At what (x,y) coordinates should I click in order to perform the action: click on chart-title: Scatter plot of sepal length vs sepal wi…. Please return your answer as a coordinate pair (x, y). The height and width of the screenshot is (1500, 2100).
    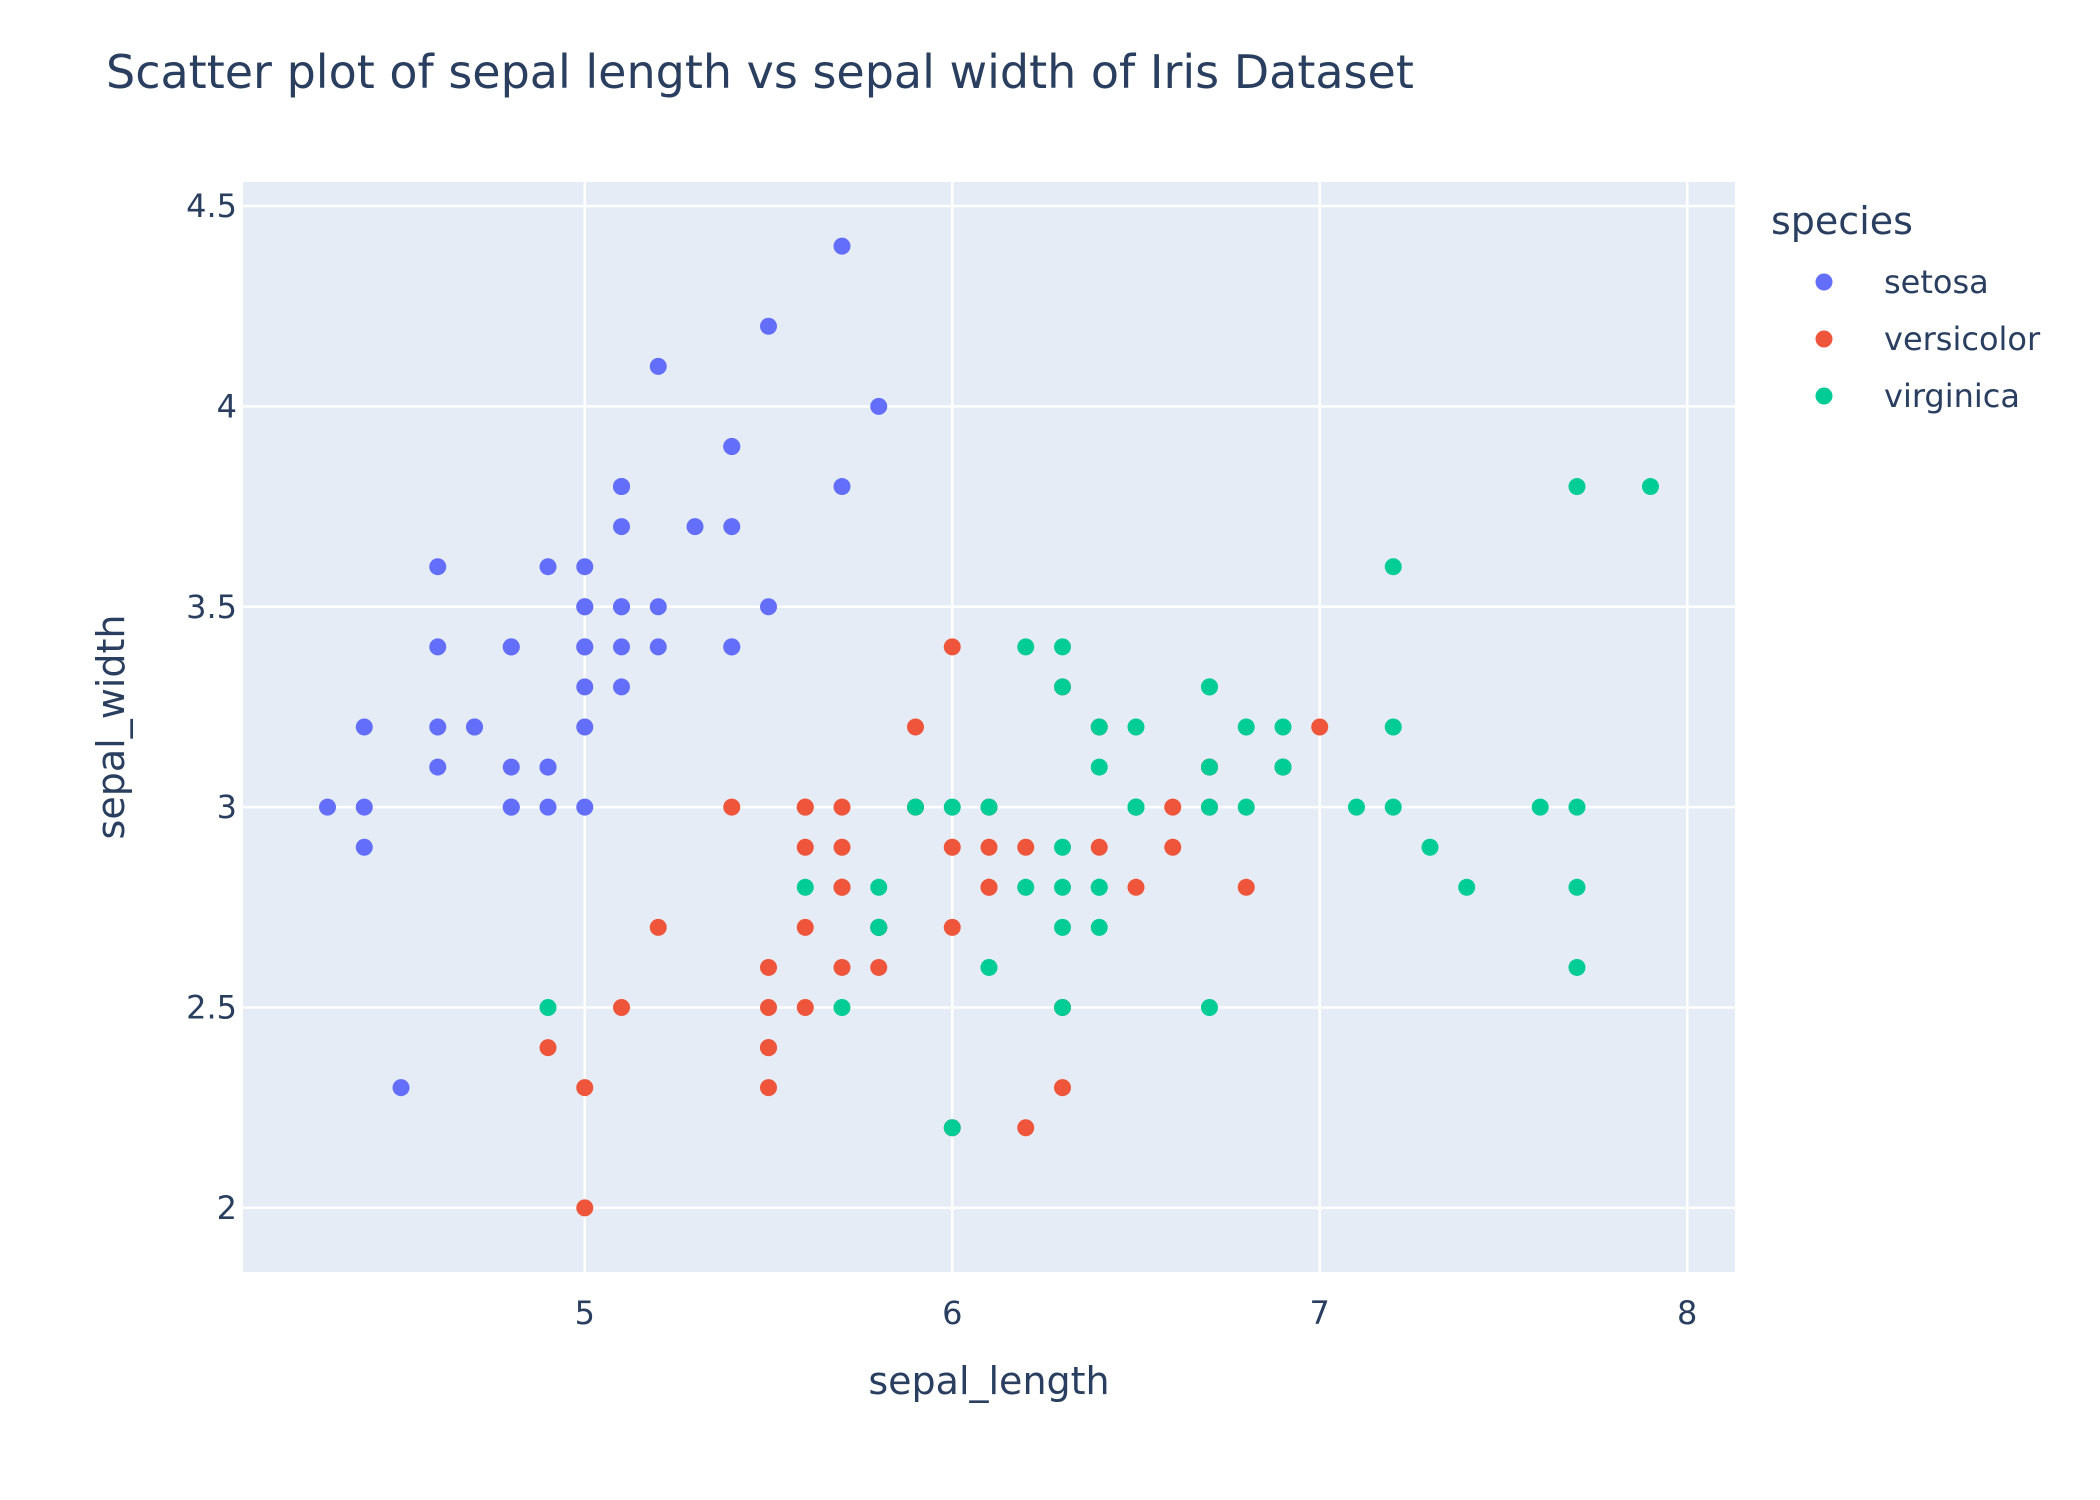
    Looking at the image, I should click on (760, 72).